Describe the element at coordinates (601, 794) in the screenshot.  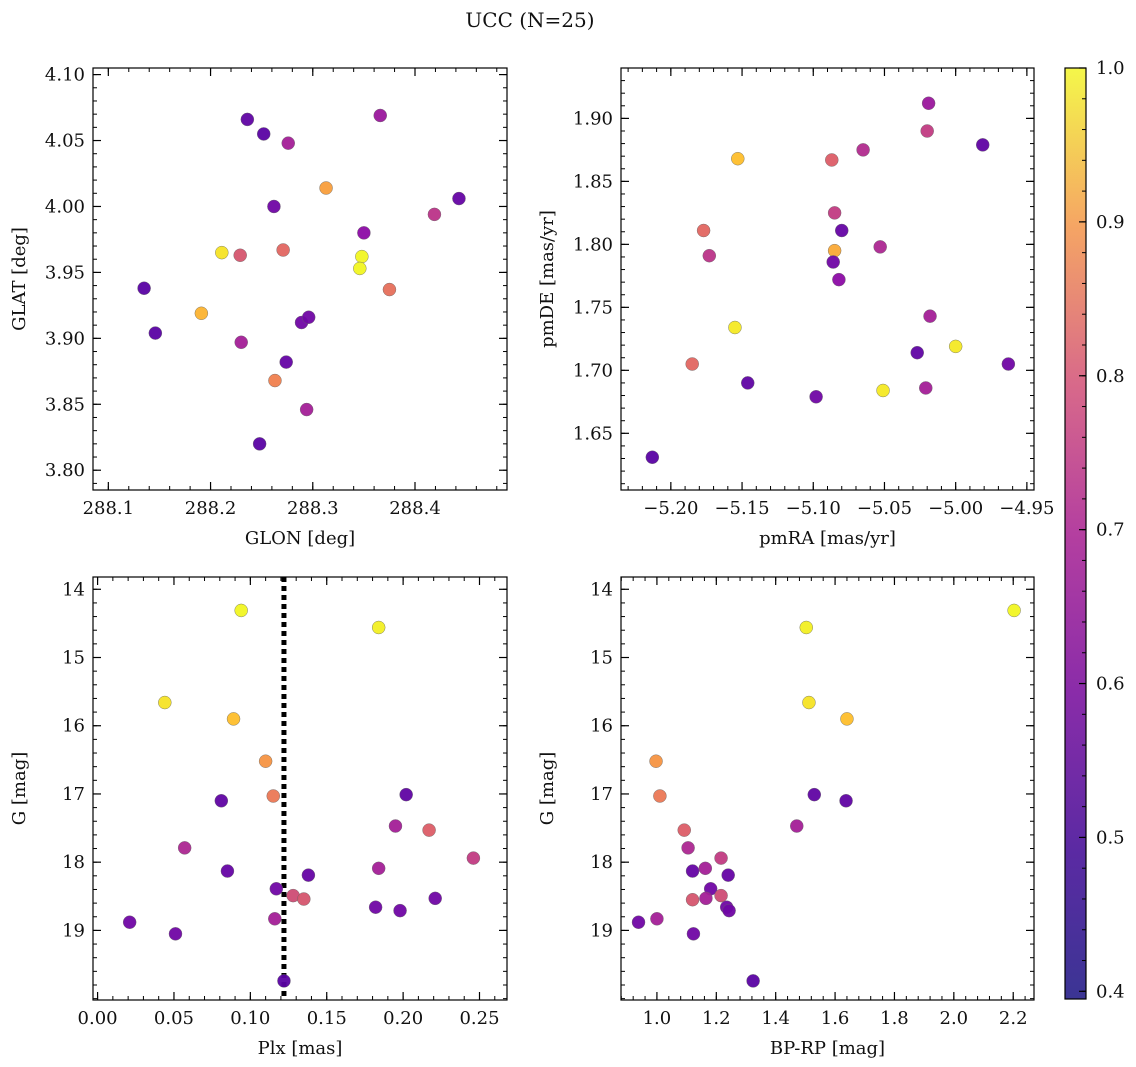
I see `y-tick-label: 17` at that location.